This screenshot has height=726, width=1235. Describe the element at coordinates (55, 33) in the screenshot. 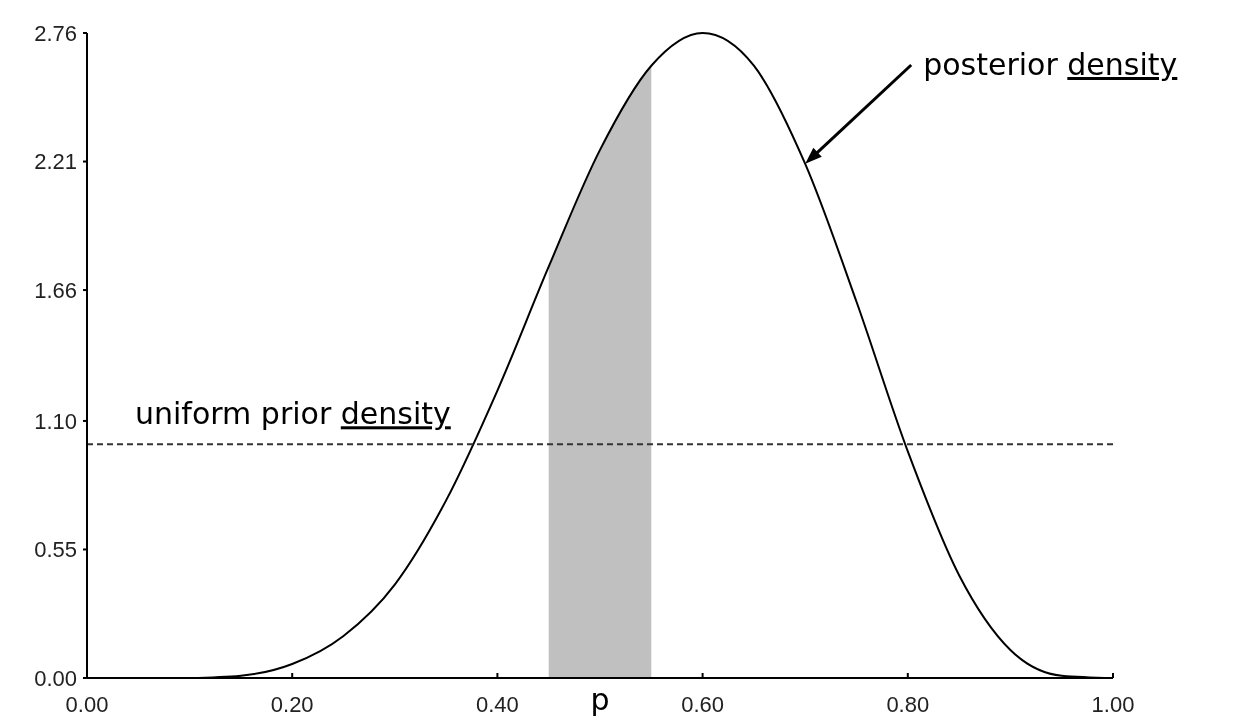

I see `y-tick-label: 2.76` at that location.